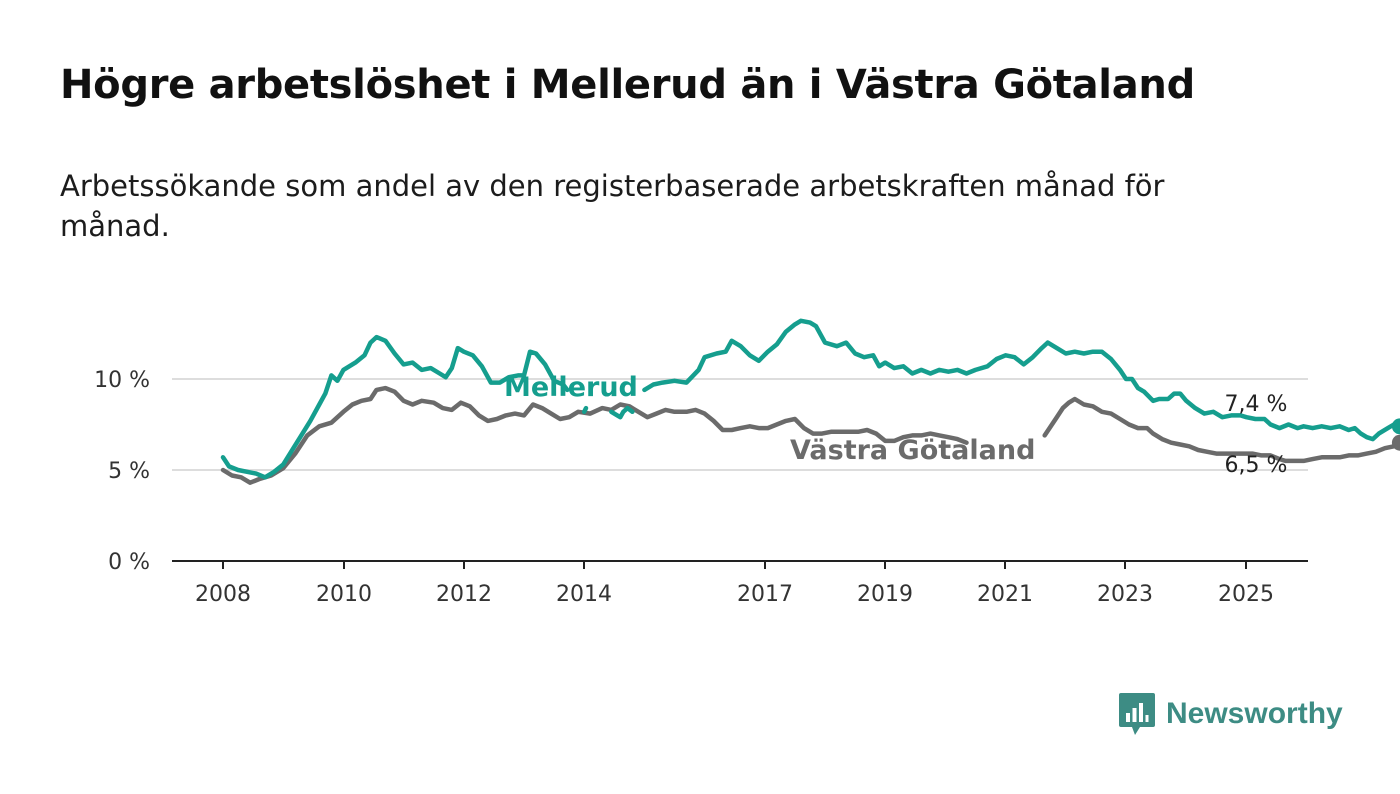  Describe the element at coordinates (1246, 594) in the screenshot. I see `x-tick-label: 2025` at that location.